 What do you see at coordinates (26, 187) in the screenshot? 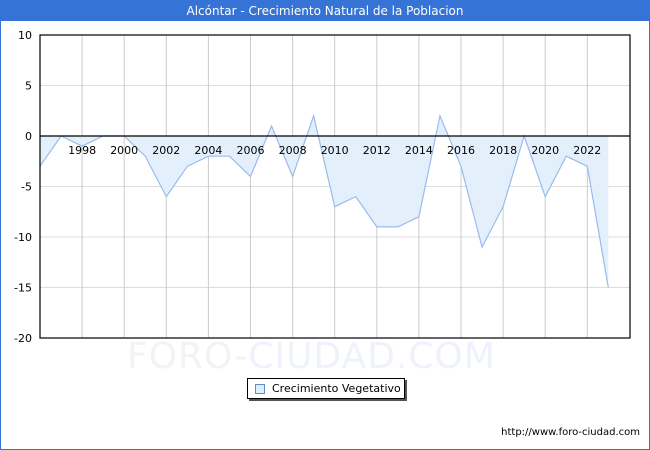
I see `y-tick-label: -5` at bounding box center [26, 187].